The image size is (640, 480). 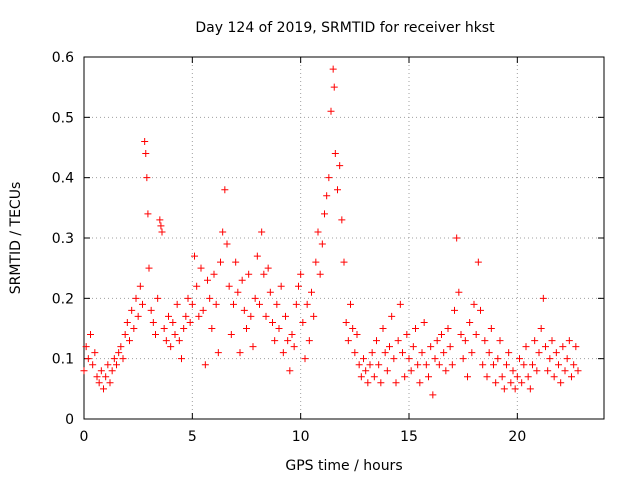 What do you see at coordinates (409, 437) in the screenshot?
I see `x-tick-label: 15` at bounding box center [409, 437].